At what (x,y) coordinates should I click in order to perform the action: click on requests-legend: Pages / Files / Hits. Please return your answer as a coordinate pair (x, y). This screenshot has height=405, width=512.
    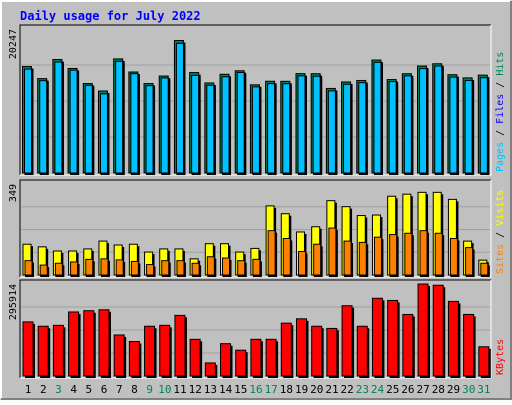
    Looking at the image, I should click on (500, 112).